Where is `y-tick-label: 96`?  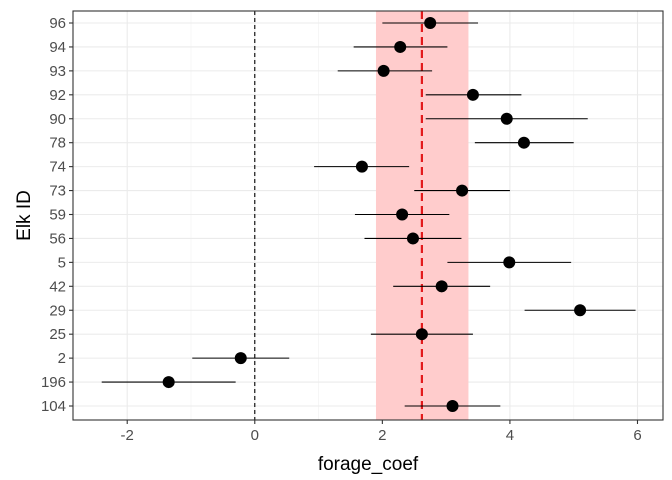
y-tick-label: 96 is located at coordinates (57, 23).